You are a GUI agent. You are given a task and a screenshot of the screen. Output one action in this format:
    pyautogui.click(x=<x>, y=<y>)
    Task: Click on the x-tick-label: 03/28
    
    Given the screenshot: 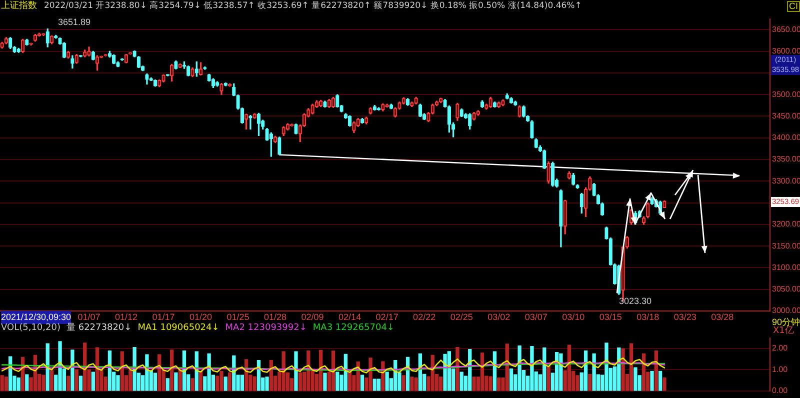 What is the action you would take?
    pyautogui.click(x=722, y=317)
    